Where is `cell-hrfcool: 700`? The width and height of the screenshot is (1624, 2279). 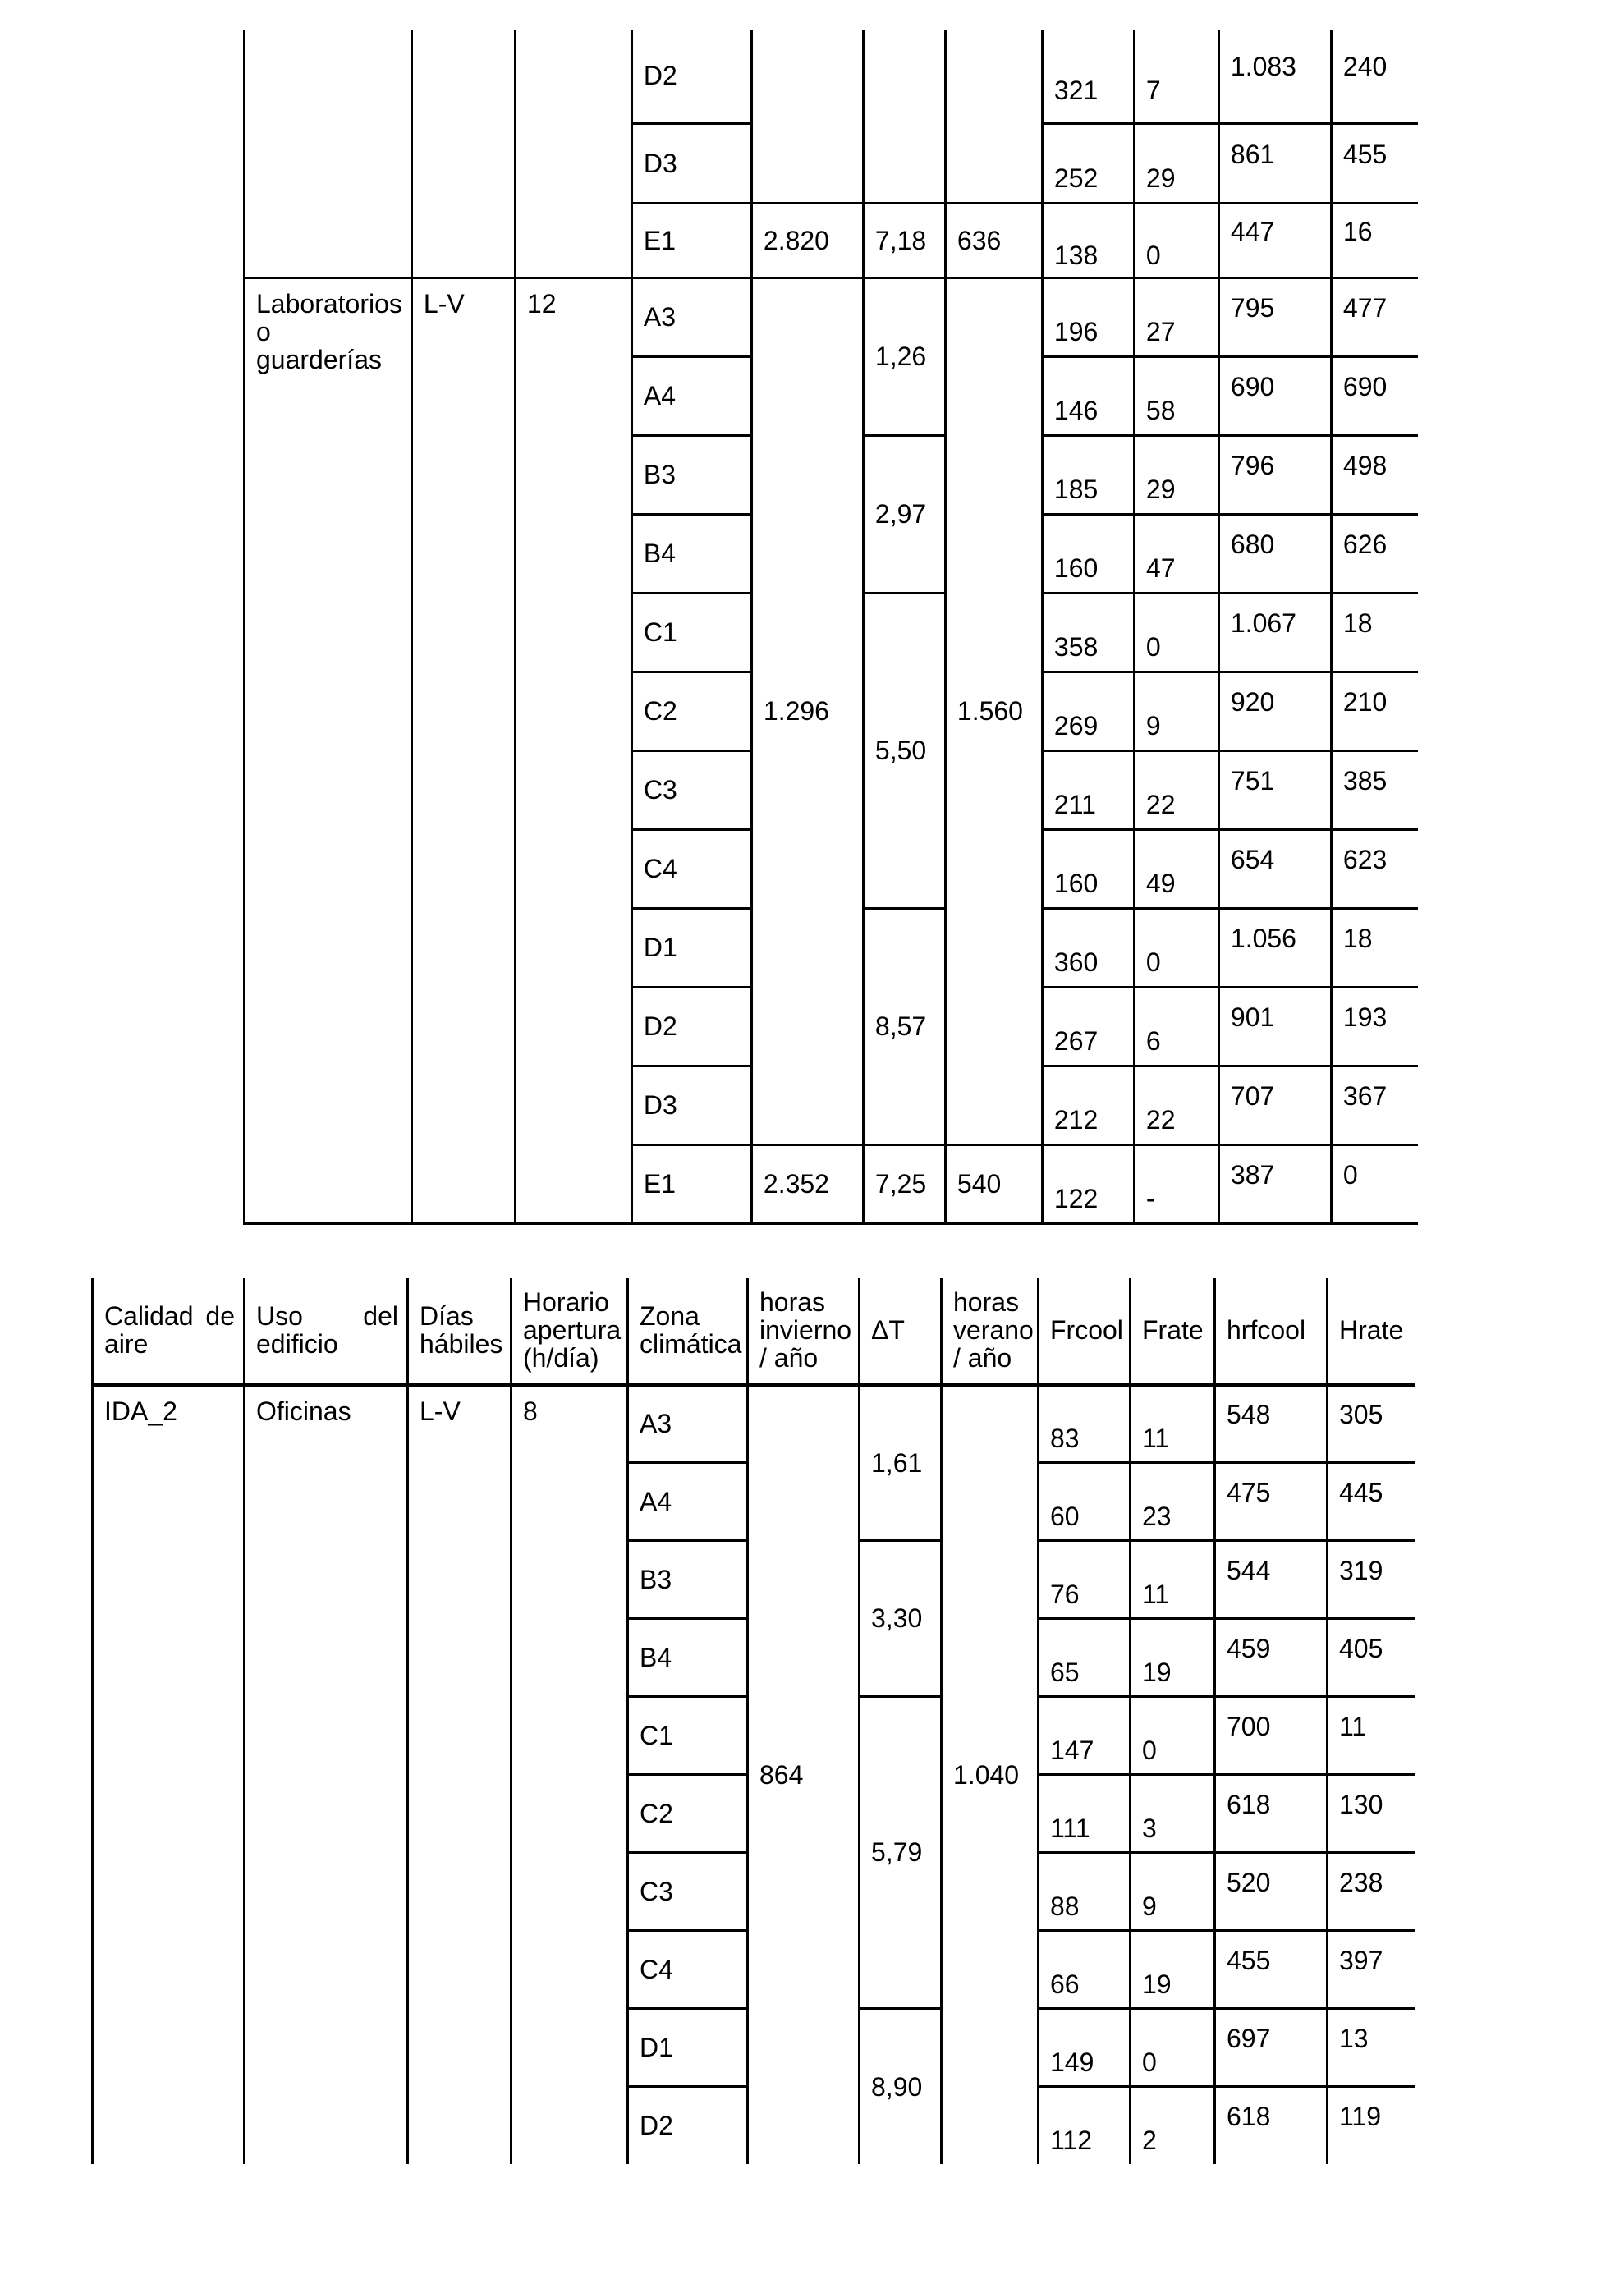
cell-hrfcool: 700 is located at coordinates (1270, 1735).